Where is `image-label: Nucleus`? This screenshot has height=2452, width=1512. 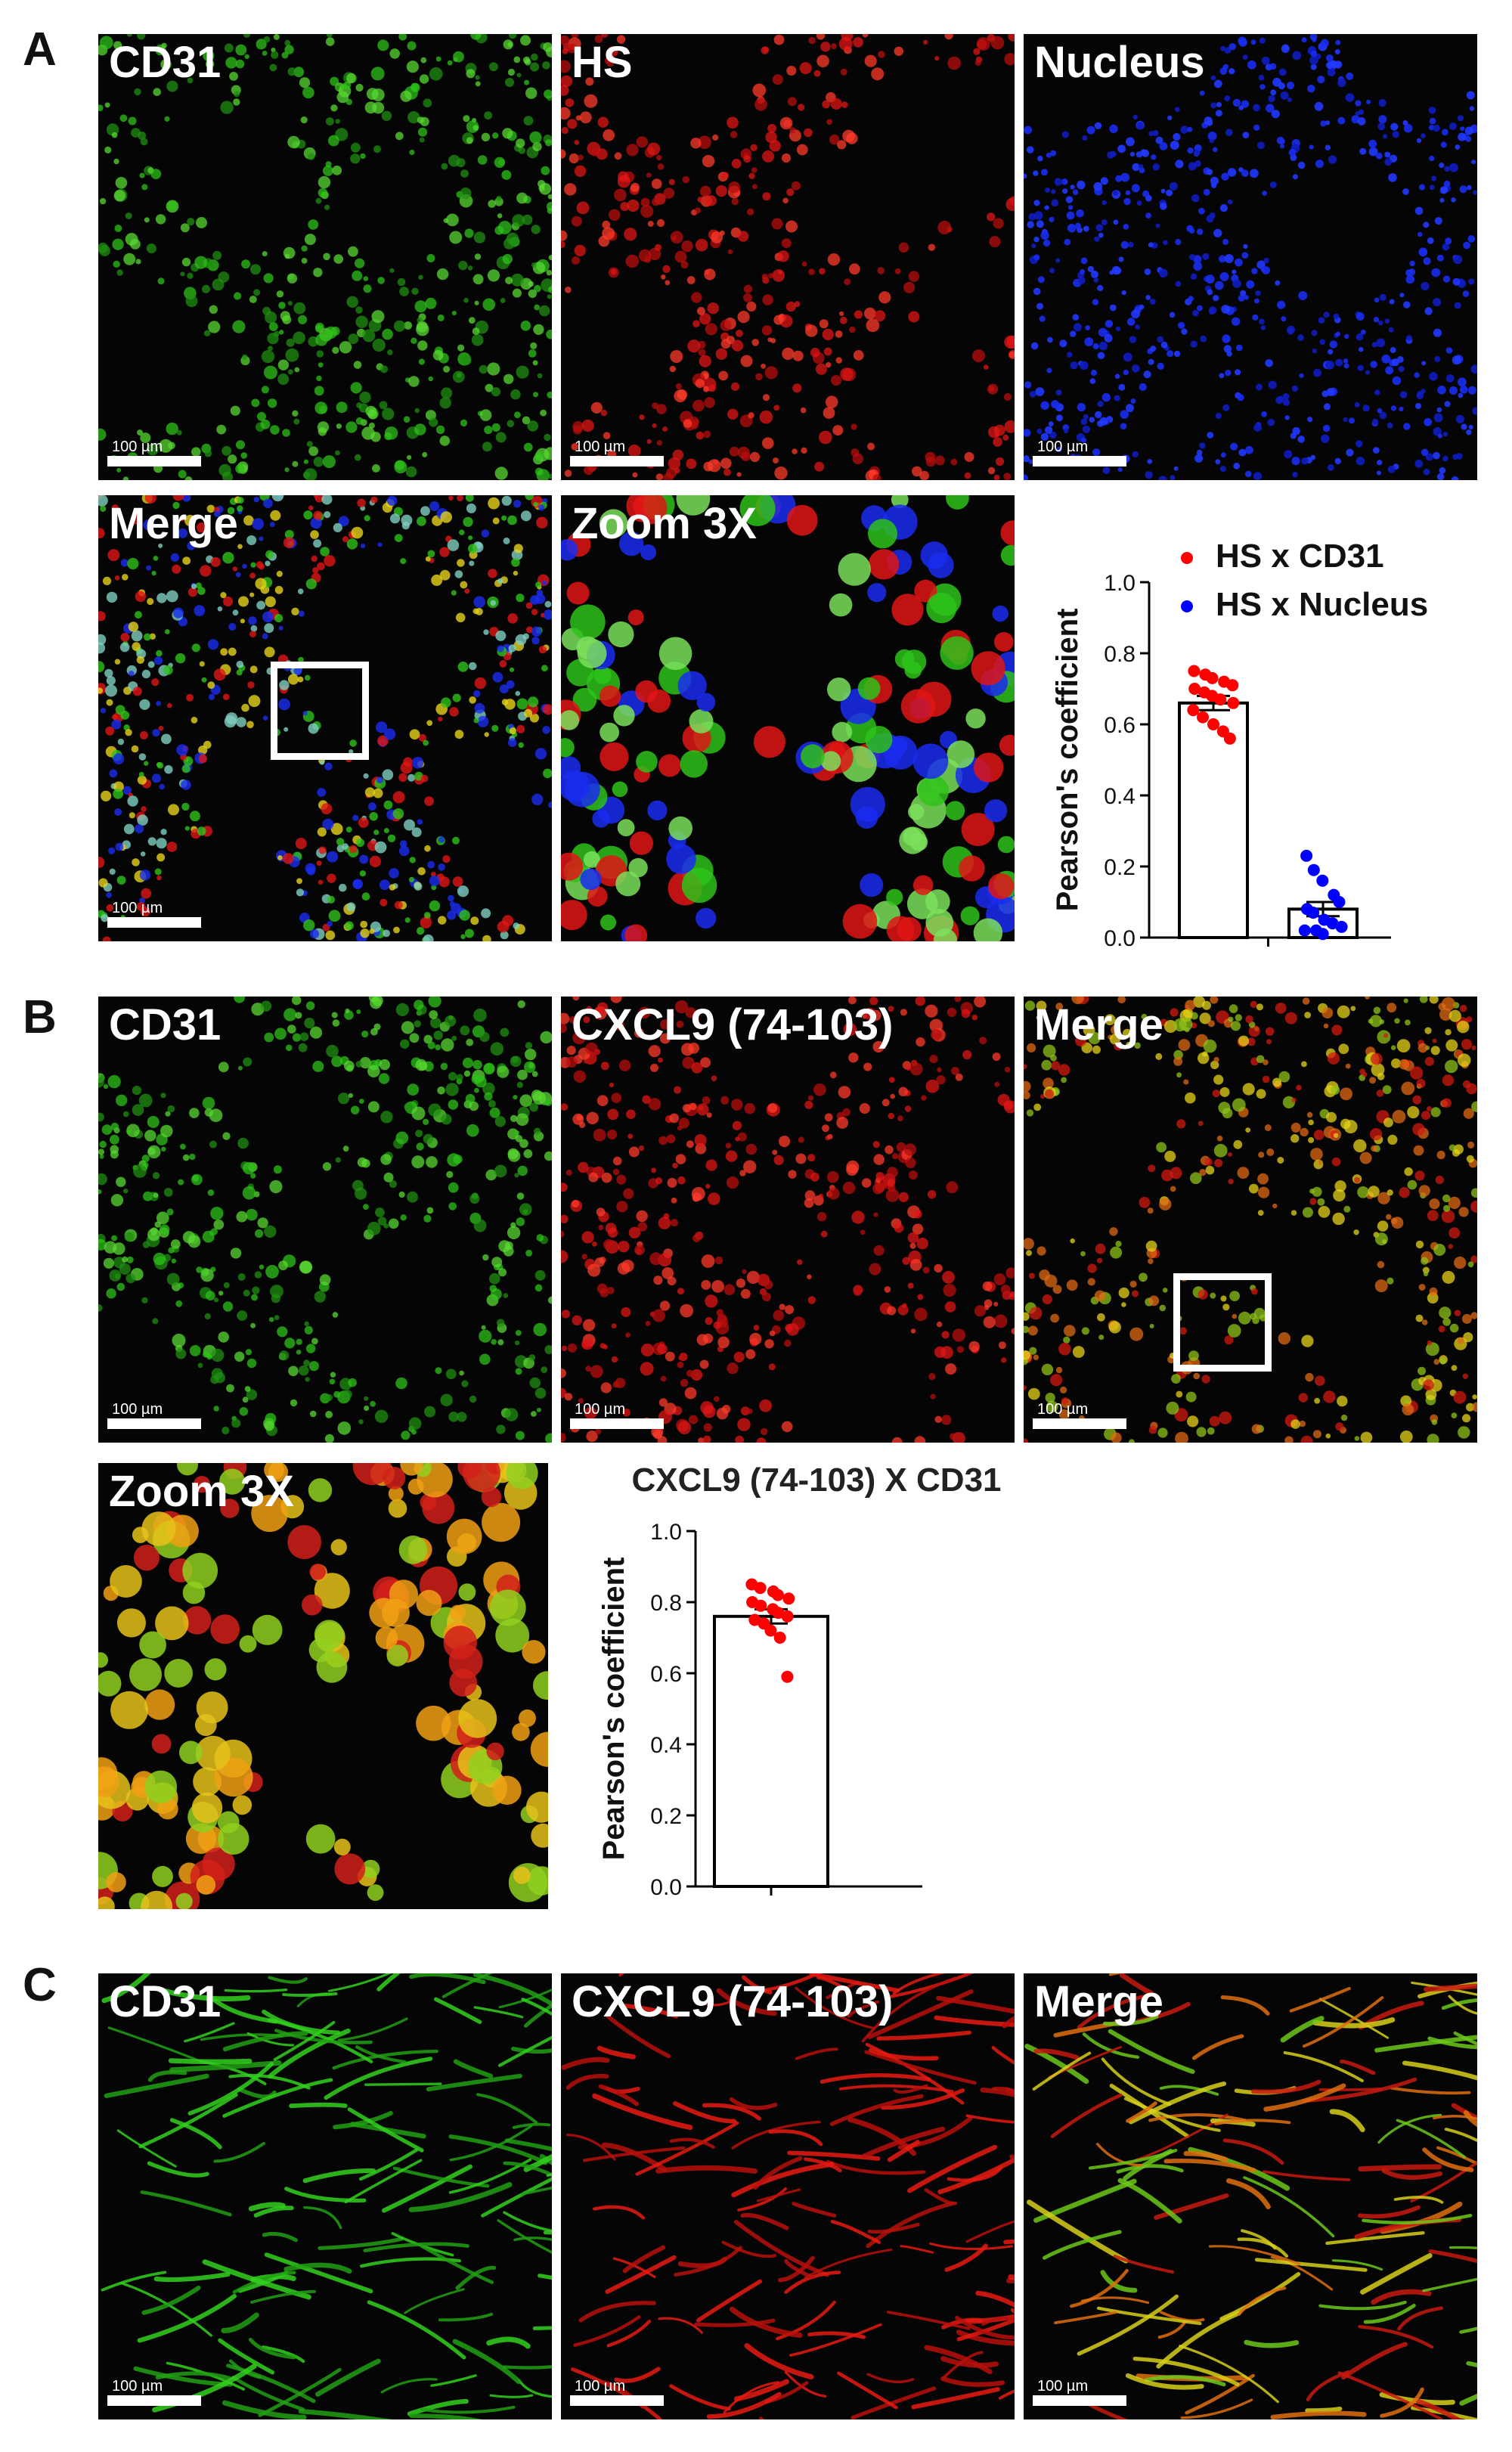 image-label: Nucleus is located at coordinates (1119, 63).